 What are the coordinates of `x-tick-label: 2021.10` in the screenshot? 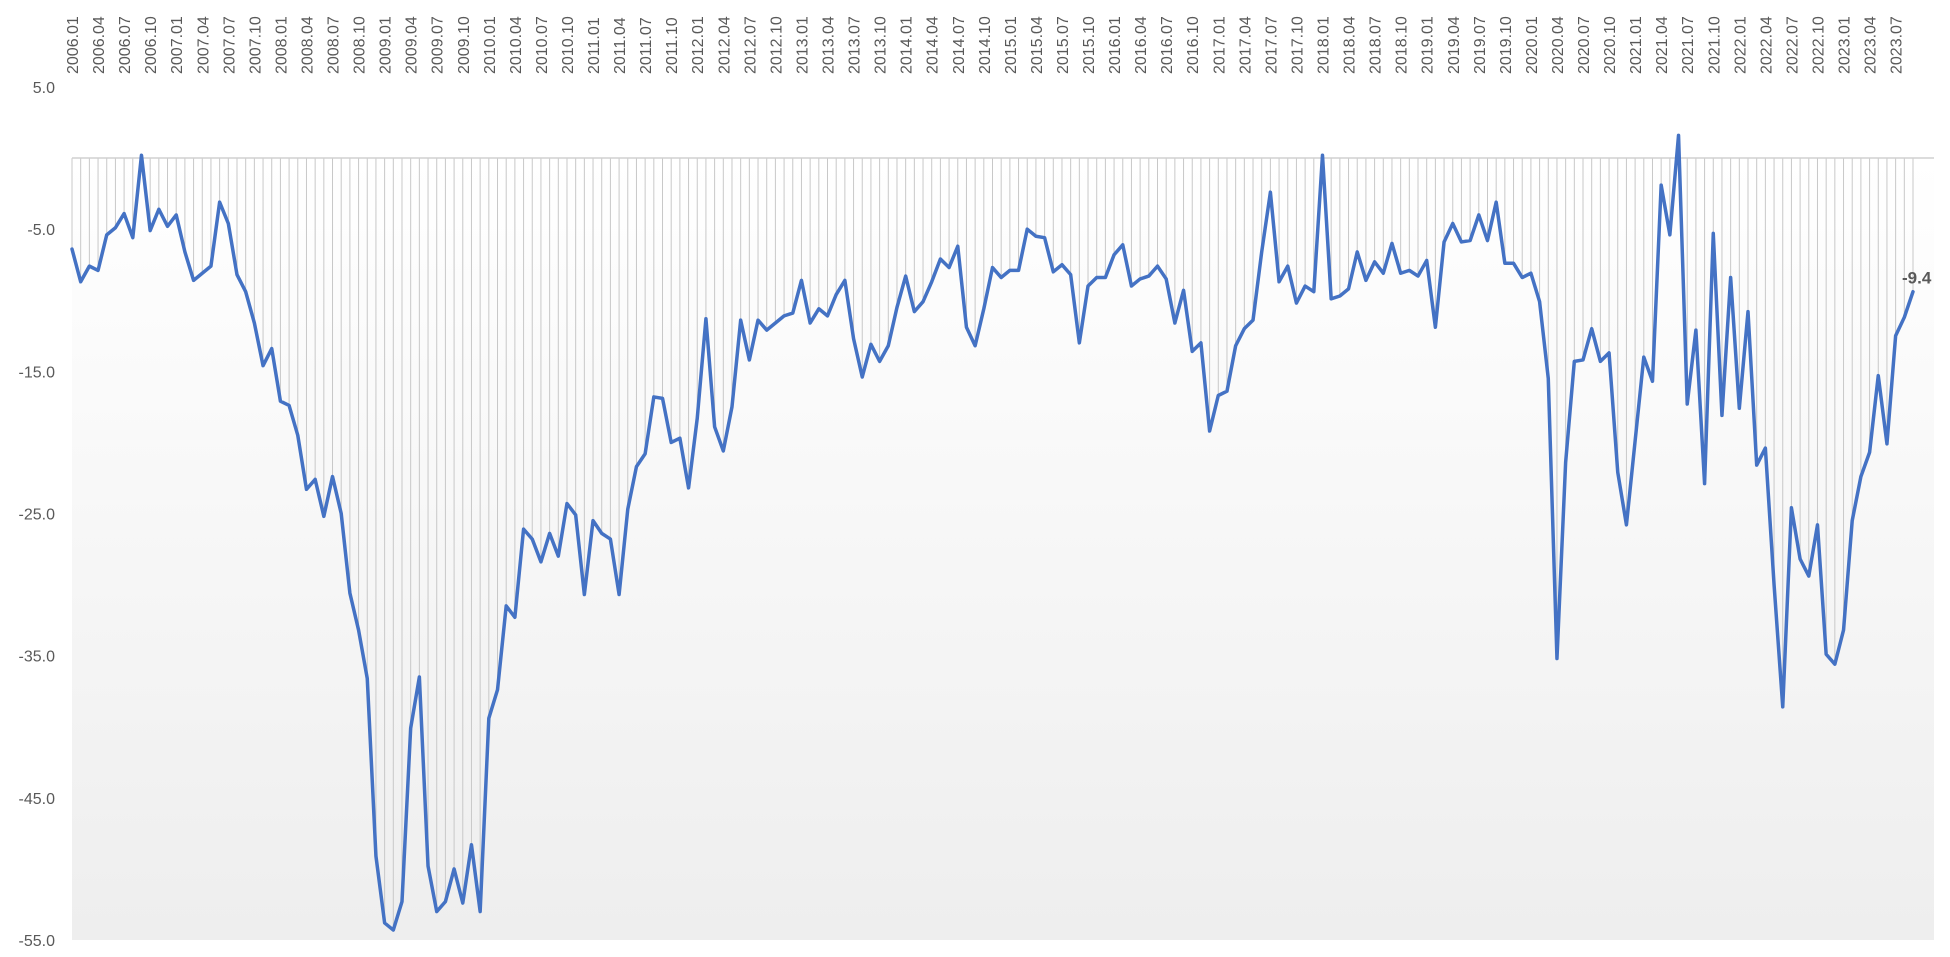 It's located at (1714, 45).